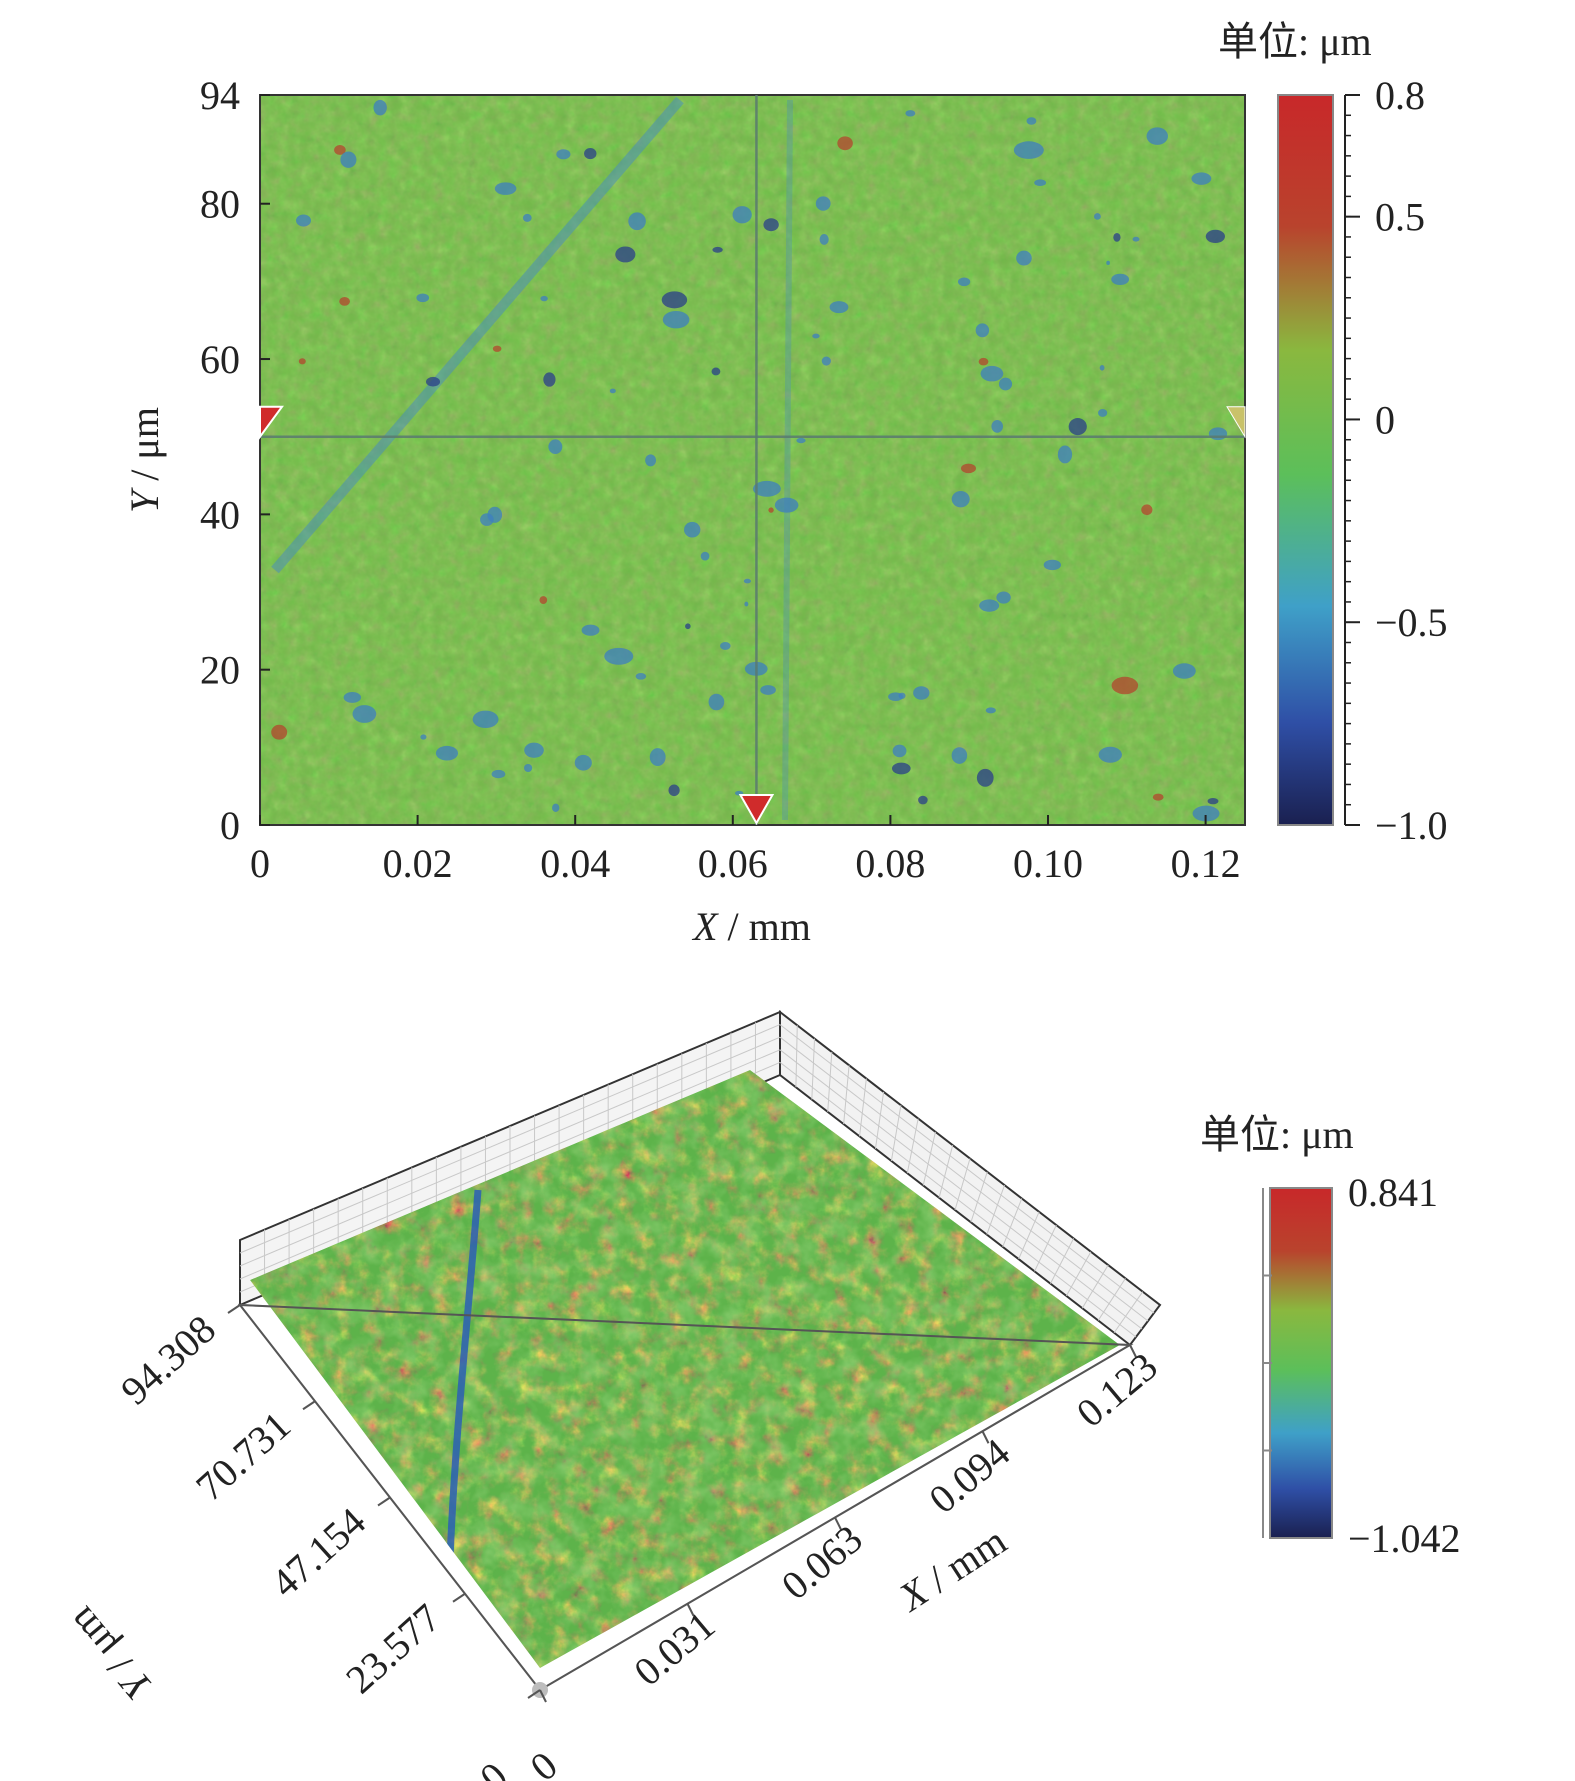 The image size is (1575, 1781). What do you see at coordinates (144, 460) in the screenshot?
I see `heatmap-y-axis-label: Y / μm` at bounding box center [144, 460].